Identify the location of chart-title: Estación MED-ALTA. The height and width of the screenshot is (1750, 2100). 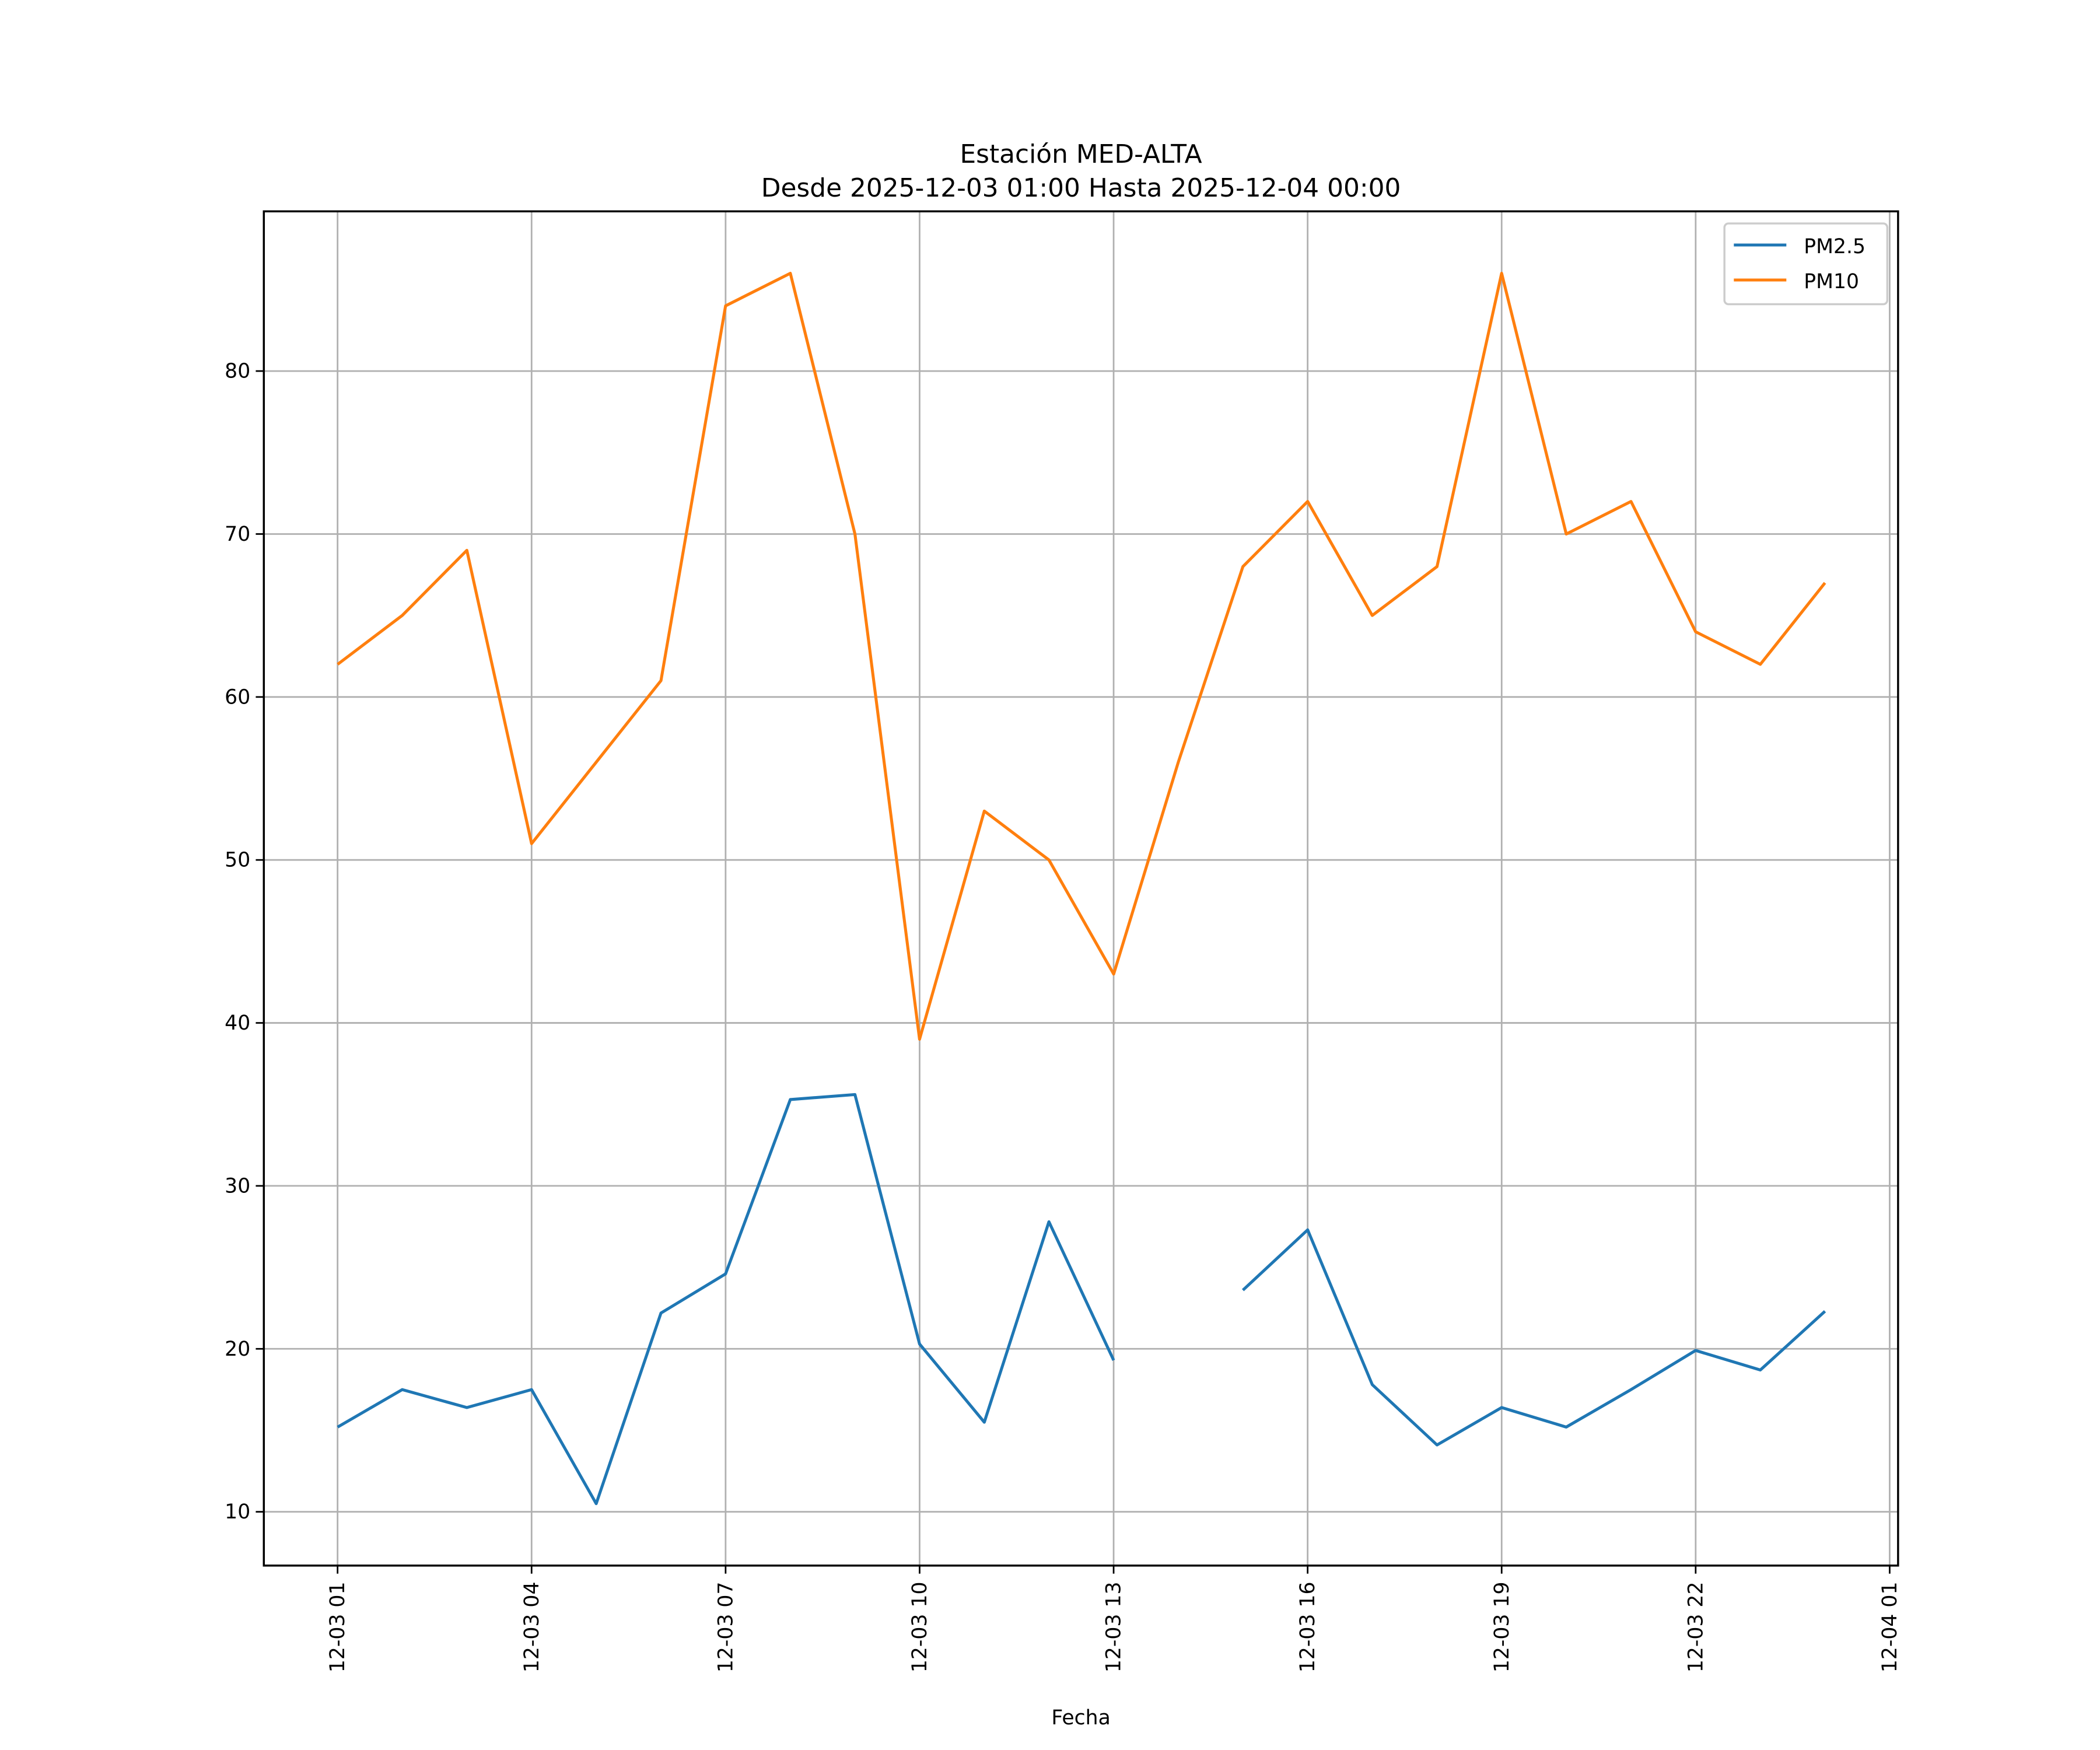
(1081, 154).